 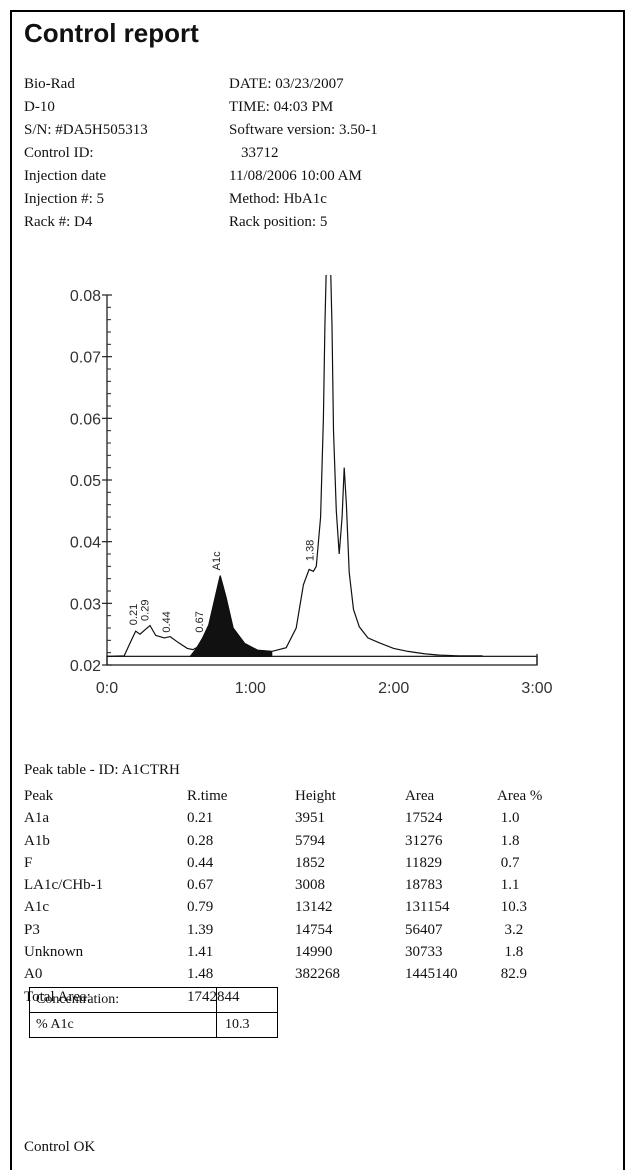 I want to click on cell-height: 3951, so click(x=310, y=818).